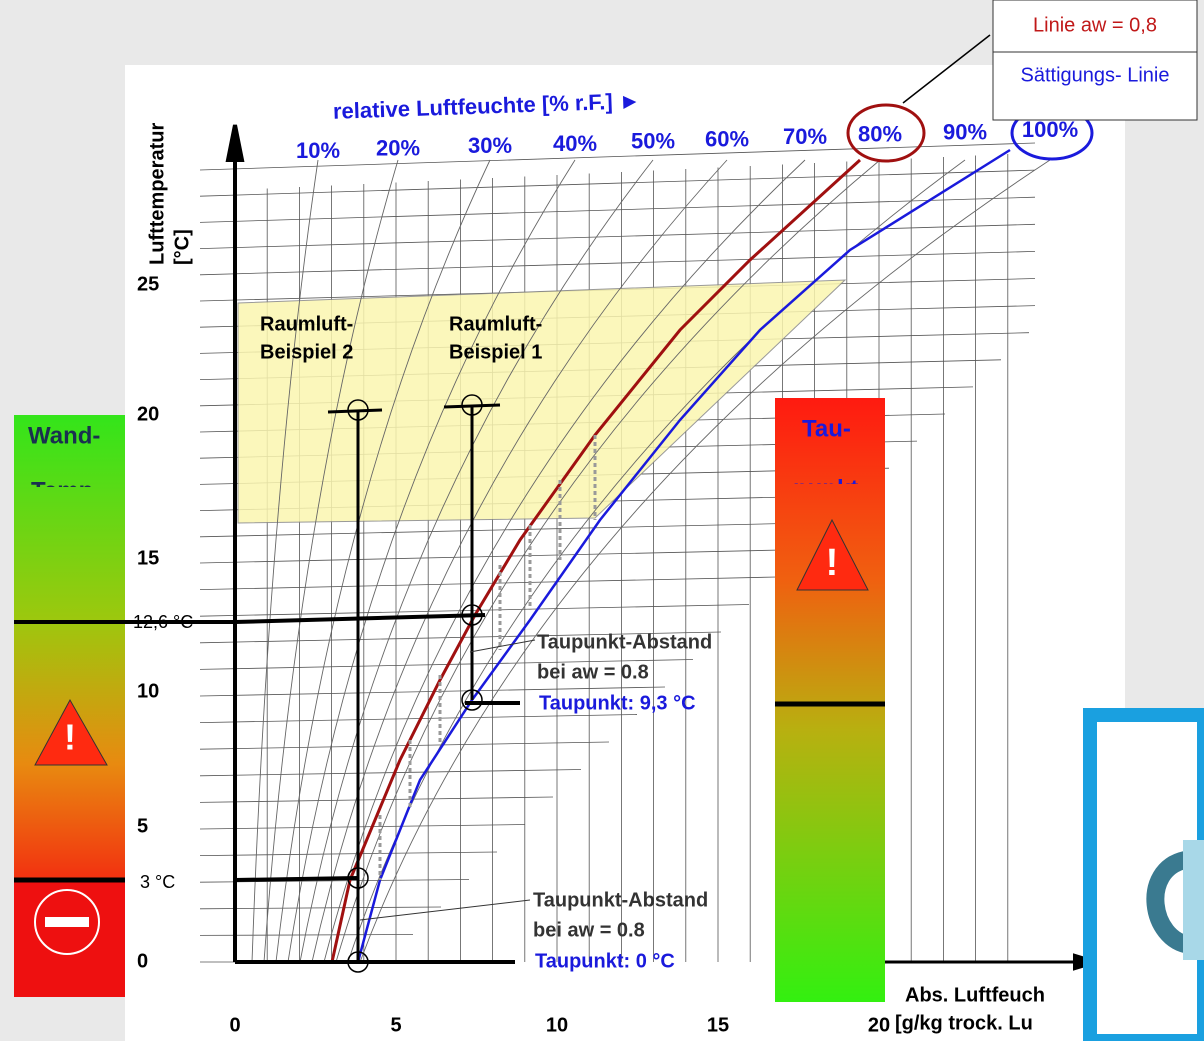 This screenshot has height=1046, width=1204. Describe the element at coordinates (975, 995) in the screenshot. I see `x-axis-title: Abs. Luftfeuch` at that location.